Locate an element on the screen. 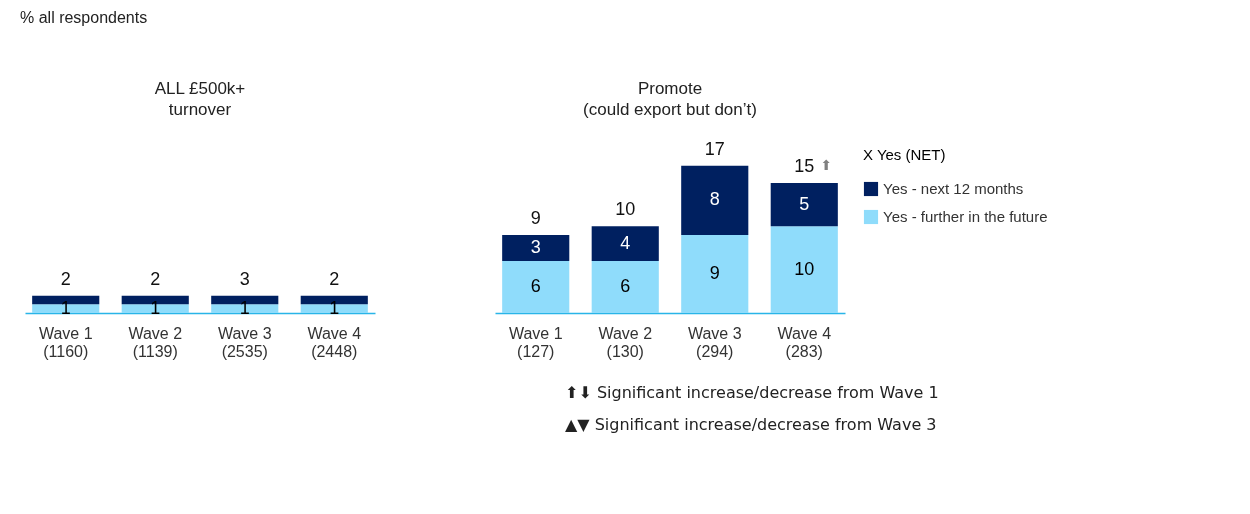 The width and height of the screenshot is (1250, 514). data-label: 9 is located at coordinates (714, 273).